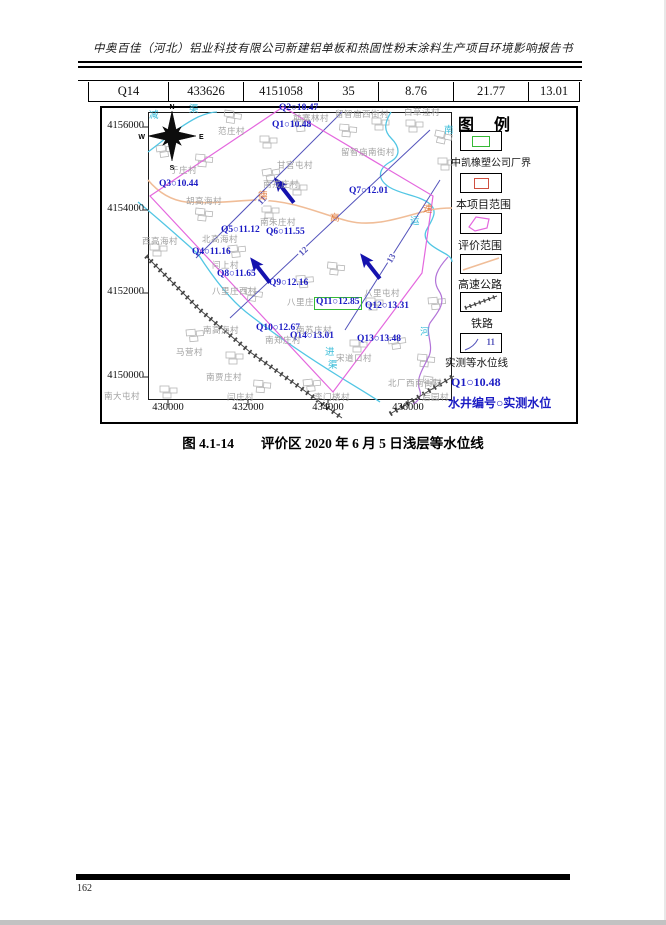 This screenshot has width=666, height=925. What do you see at coordinates (280, 91) in the screenshot?
I see `table-cell-y-coord: 4151058` at bounding box center [280, 91].